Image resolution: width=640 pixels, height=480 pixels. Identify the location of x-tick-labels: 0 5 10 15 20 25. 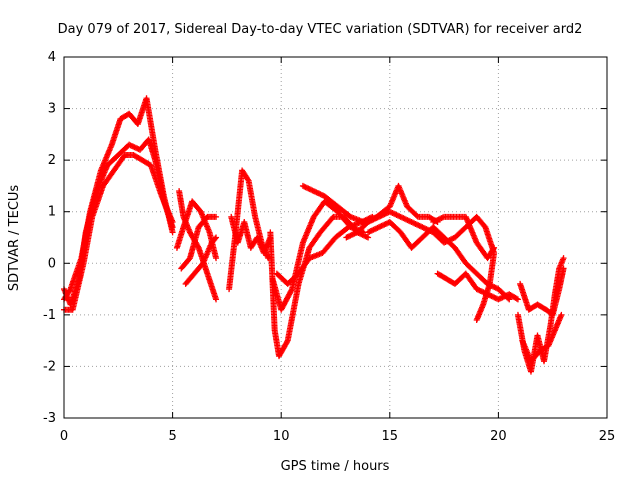
(337, 436).